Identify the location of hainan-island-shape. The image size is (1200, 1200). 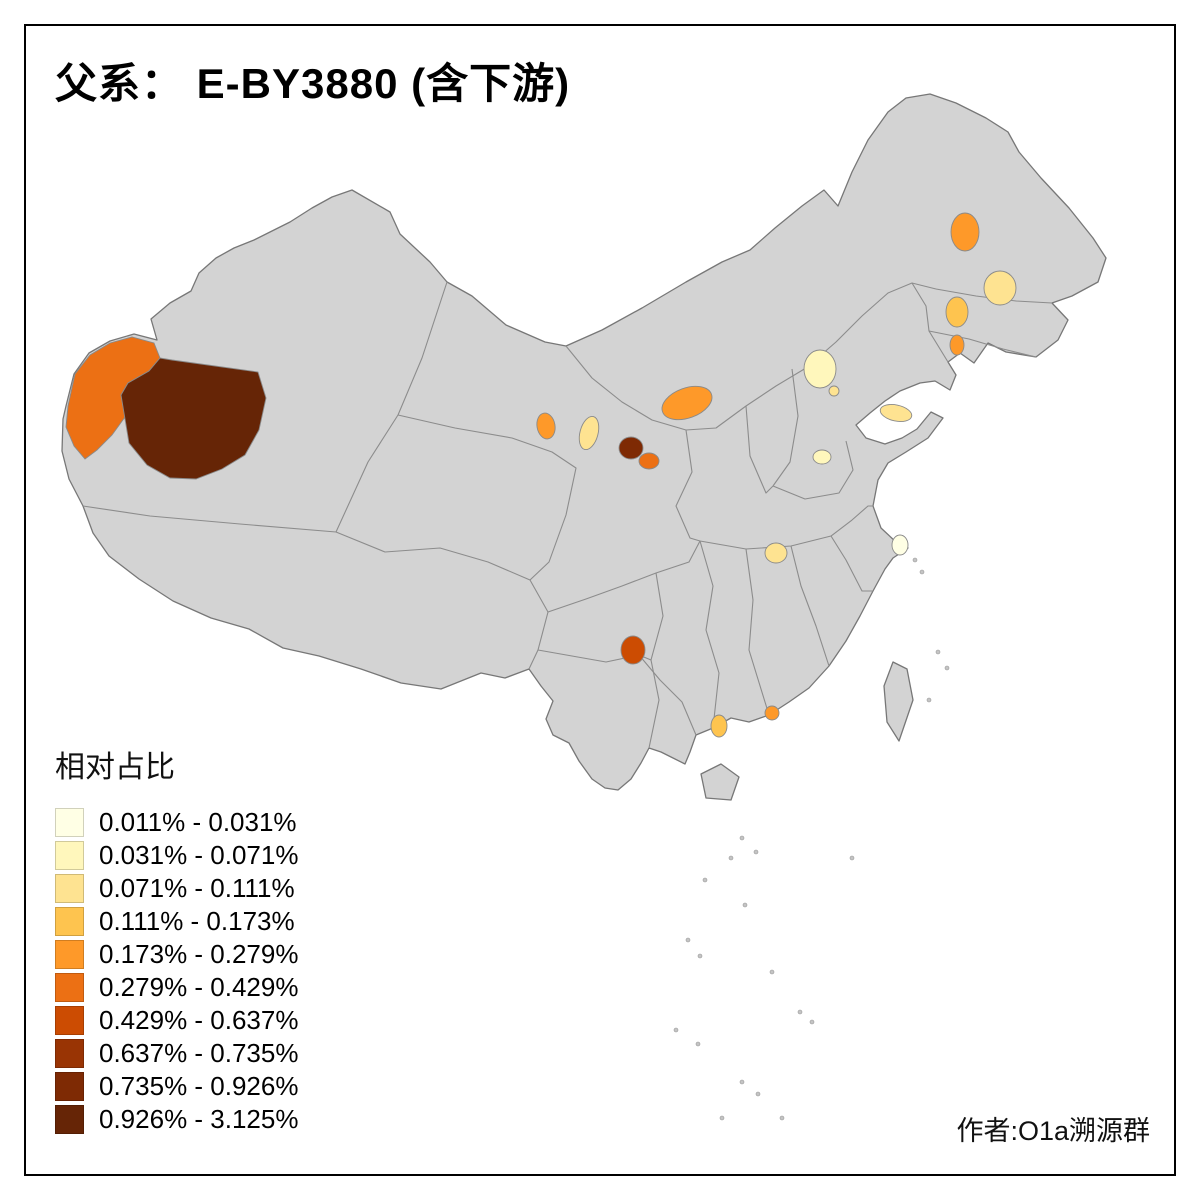
(720, 782).